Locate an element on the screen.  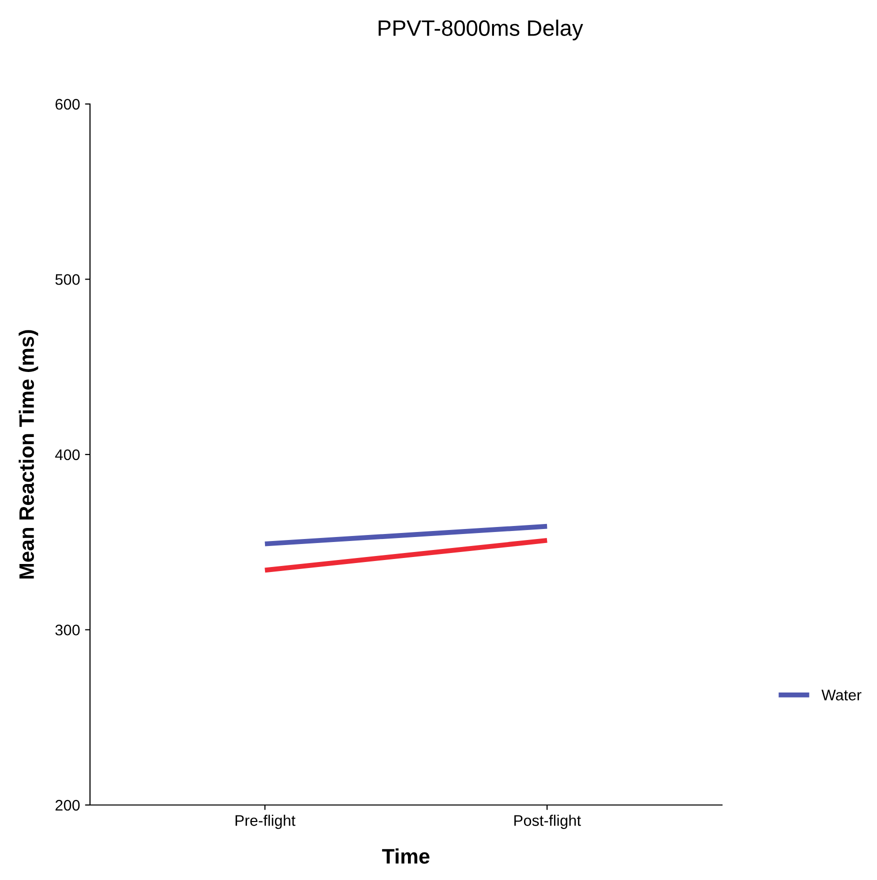
x-axis-title: Time is located at coordinates (406, 856).